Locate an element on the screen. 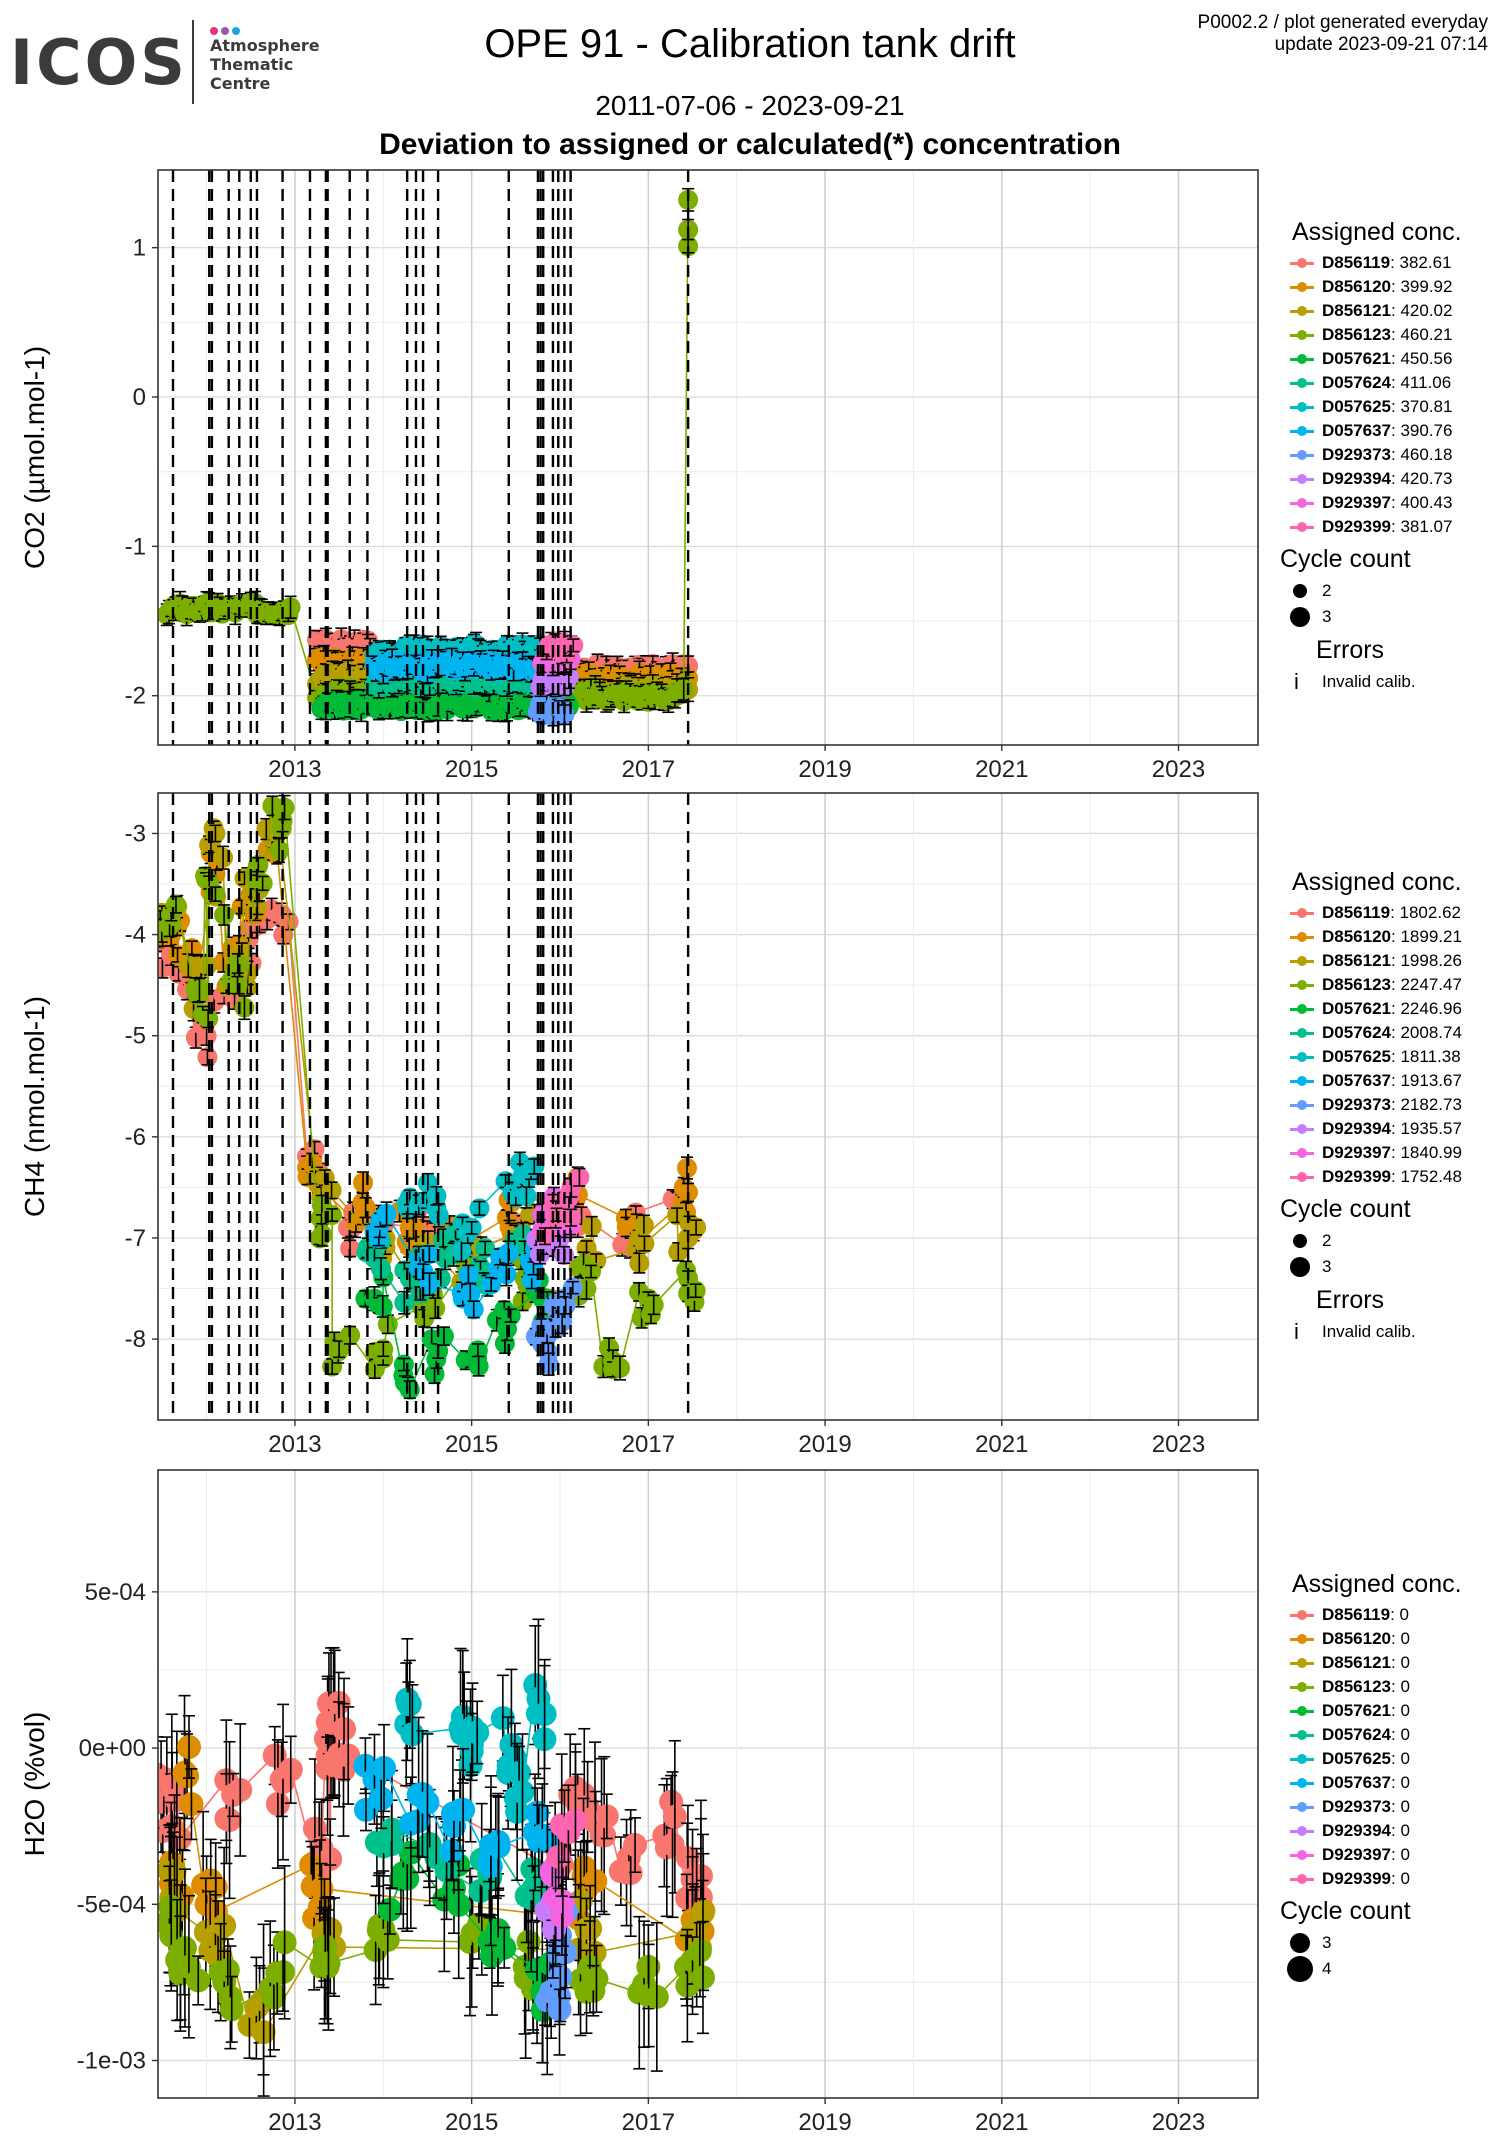 This screenshot has width=1500, height=2145. logo-divider is located at coordinates (193, 62).